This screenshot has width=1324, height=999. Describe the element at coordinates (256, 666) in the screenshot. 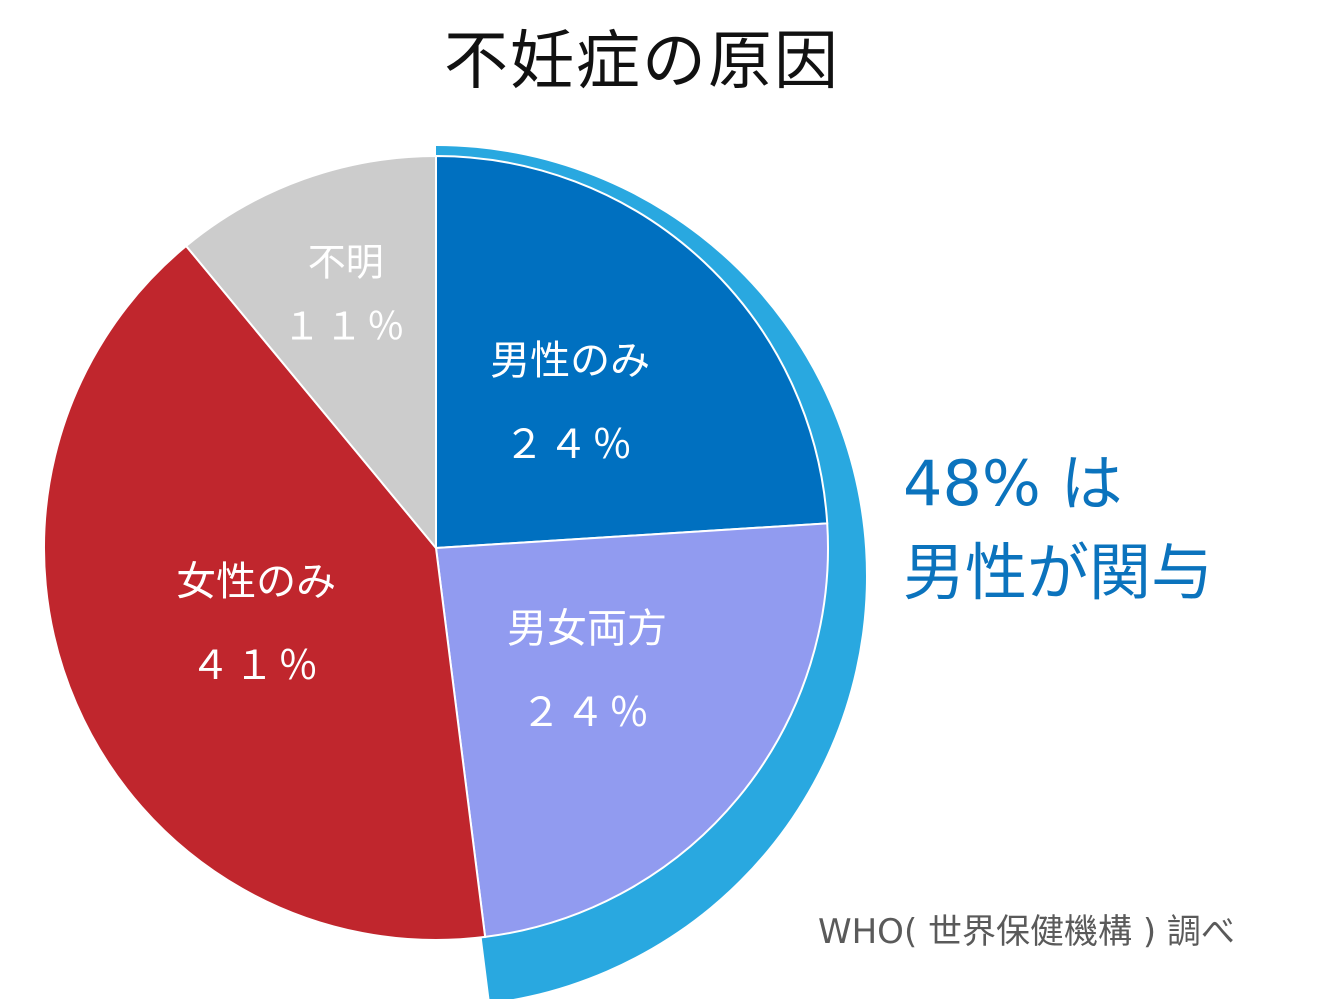

I see `slice-value-label-2: ４１％` at that location.